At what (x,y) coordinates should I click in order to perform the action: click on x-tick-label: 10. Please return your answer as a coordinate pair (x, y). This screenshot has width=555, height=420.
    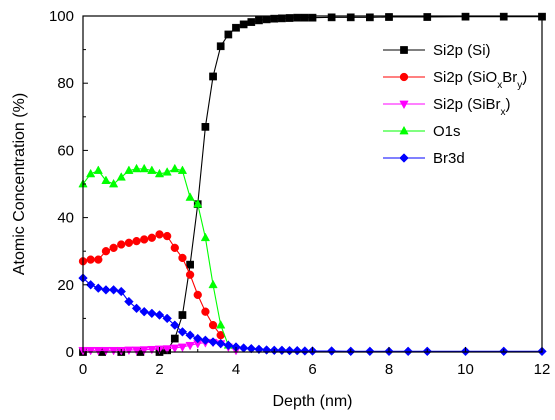
    Looking at the image, I should click on (465, 369).